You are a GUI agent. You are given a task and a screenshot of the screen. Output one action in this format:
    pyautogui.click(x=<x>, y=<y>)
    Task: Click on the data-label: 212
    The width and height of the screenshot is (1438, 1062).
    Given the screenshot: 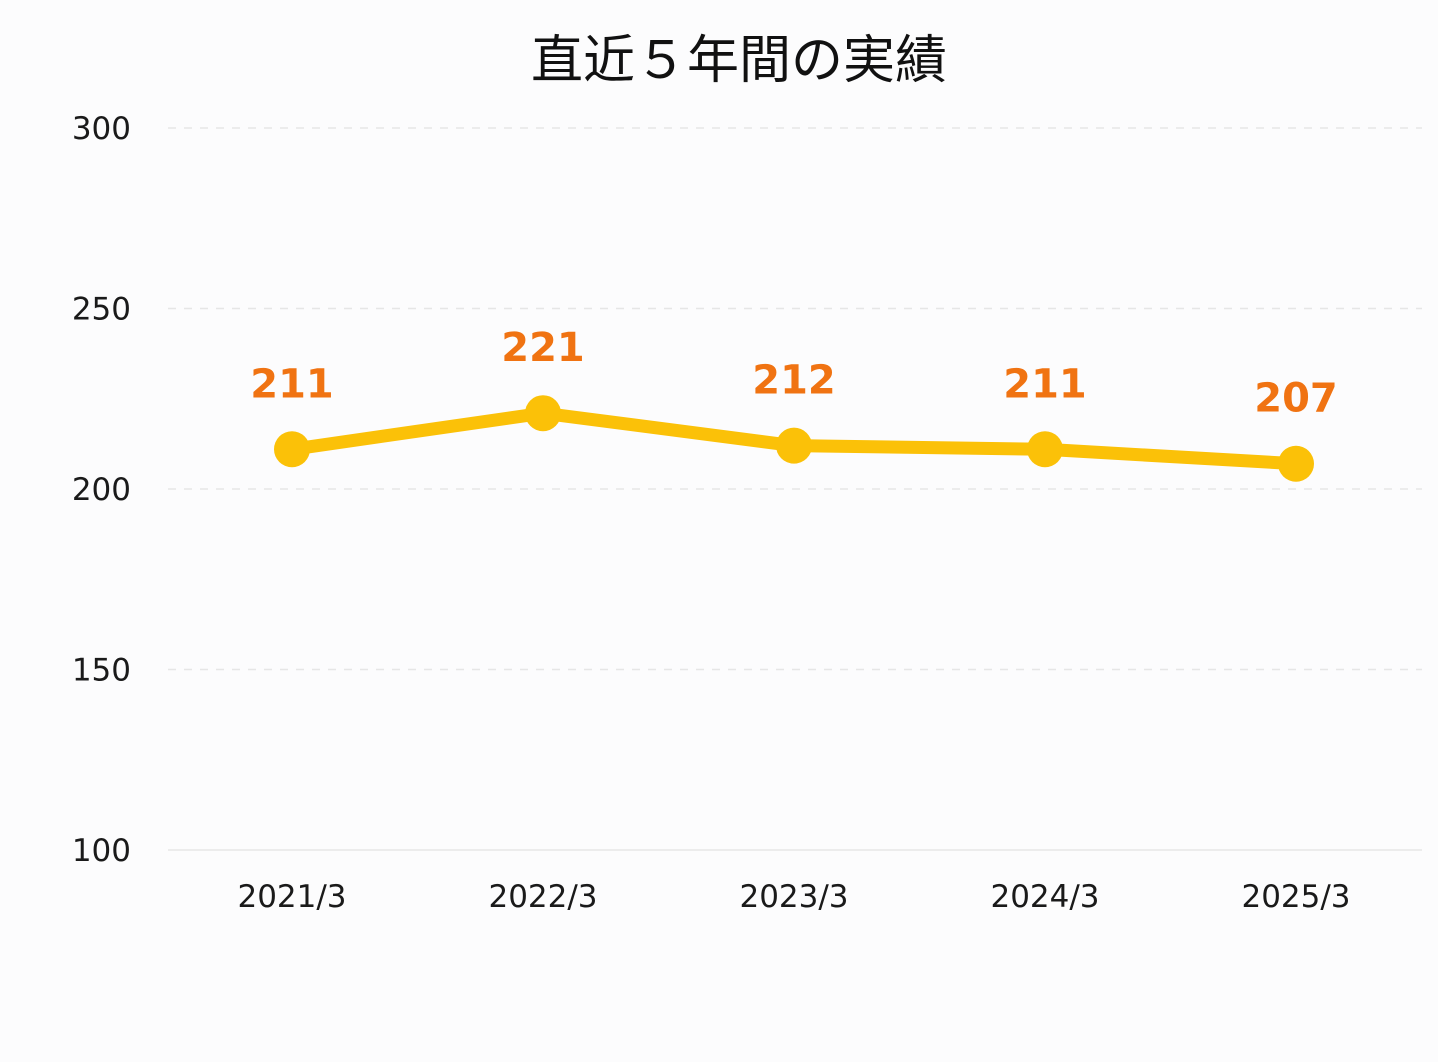 What is the action you would take?
    pyautogui.click(x=794, y=381)
    